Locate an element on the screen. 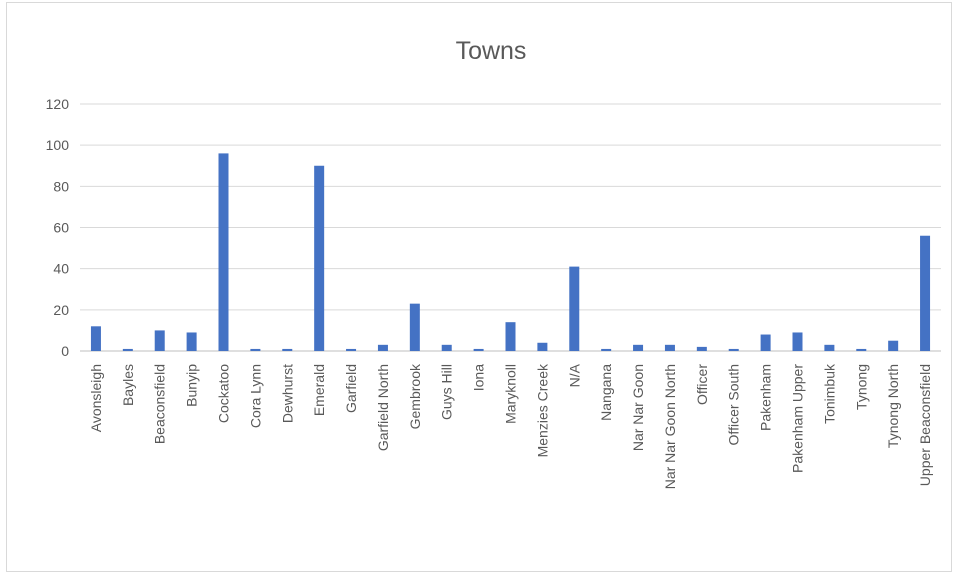 This screenshot has width=956, height=576. y-axis-ticks: 0 20 40 60 80 100 120 is located at coordinates (58, 227).